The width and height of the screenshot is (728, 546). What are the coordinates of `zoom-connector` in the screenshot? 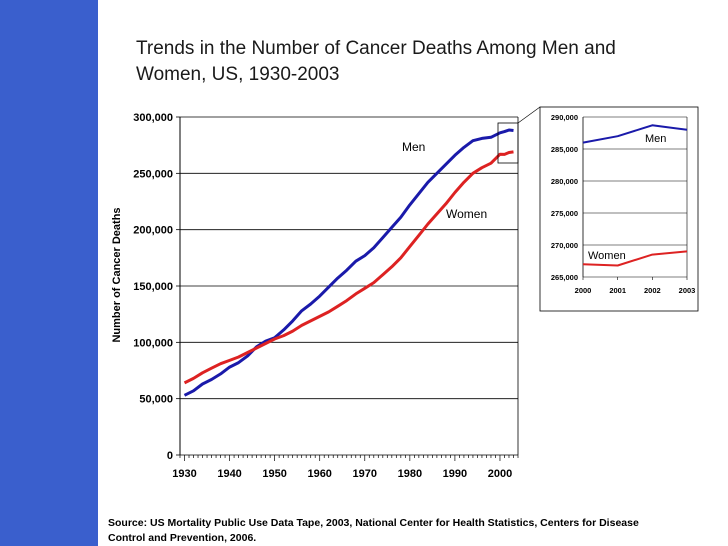 It's located at (529, 115).